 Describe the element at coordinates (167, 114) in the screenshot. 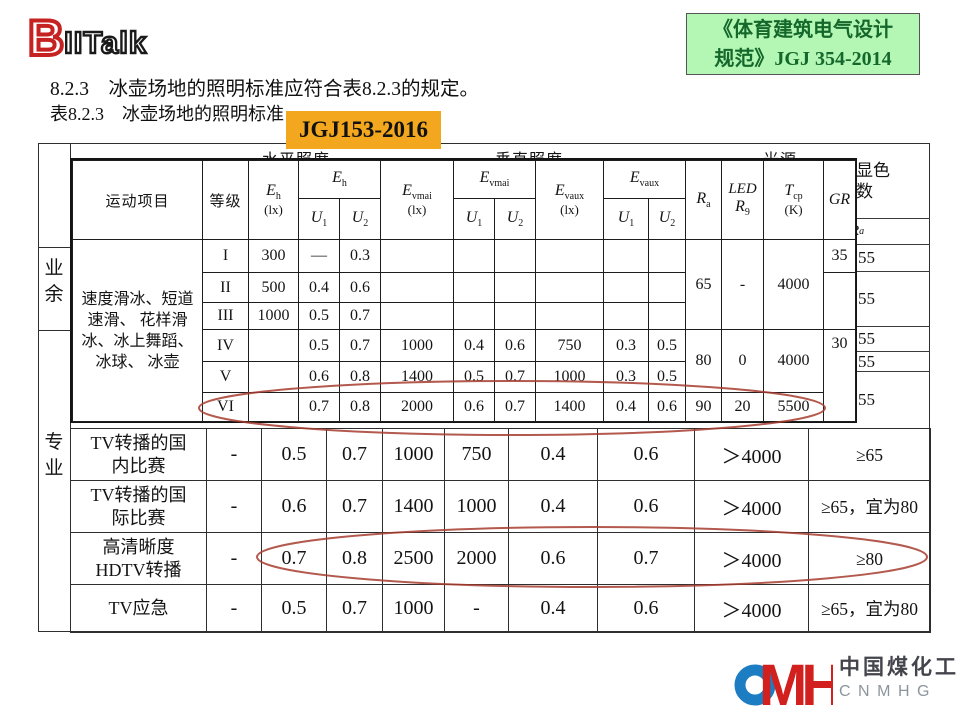

I see `table-caption: 表8.2.3 冰壶场地的照明标准` at that location.